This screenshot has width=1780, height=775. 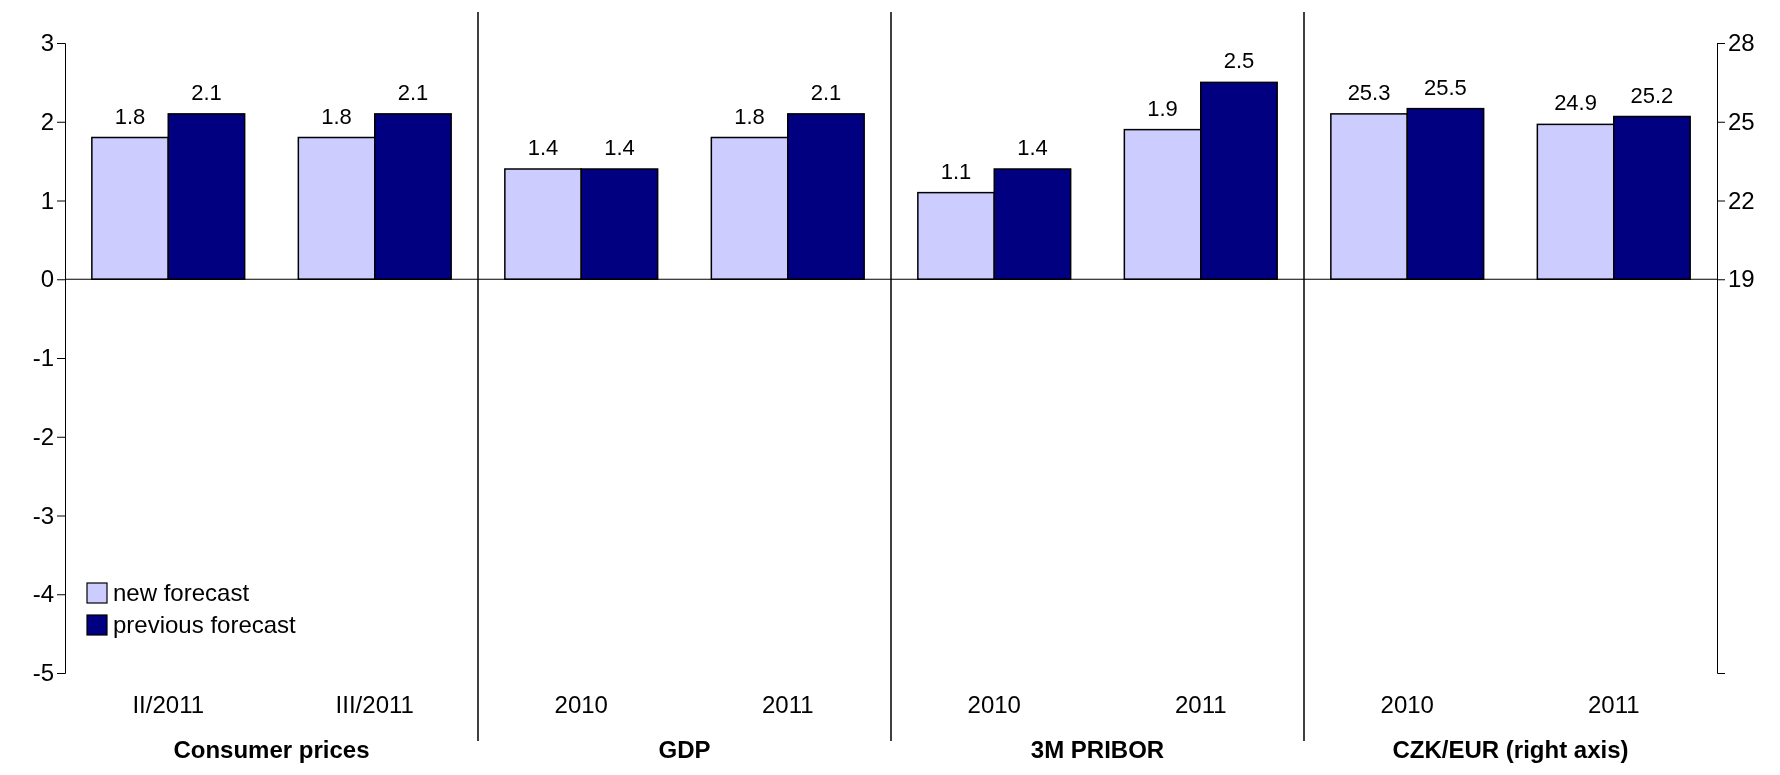 I want to click on text: 3M PRIBOR, so click(x=1097, y=749).